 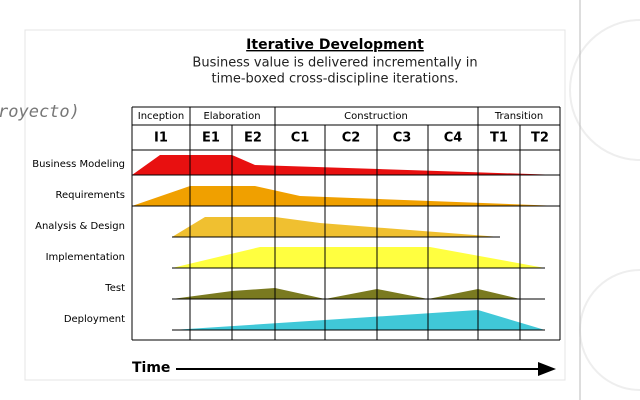 I want to click on discipline-label: Implementation, so click(x=85, y=257).